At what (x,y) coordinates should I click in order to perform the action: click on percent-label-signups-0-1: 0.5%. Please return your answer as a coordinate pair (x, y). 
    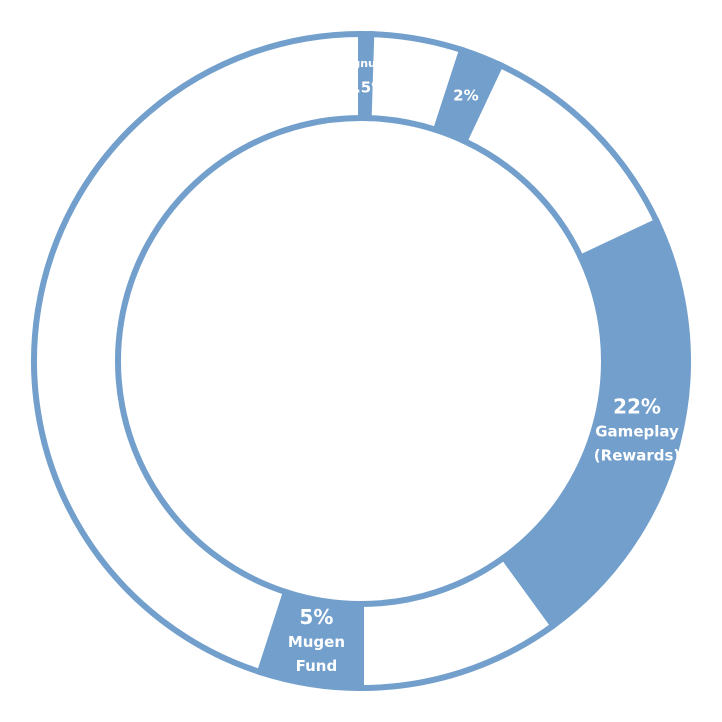
    Looking at the image, I should click on (366, 88).